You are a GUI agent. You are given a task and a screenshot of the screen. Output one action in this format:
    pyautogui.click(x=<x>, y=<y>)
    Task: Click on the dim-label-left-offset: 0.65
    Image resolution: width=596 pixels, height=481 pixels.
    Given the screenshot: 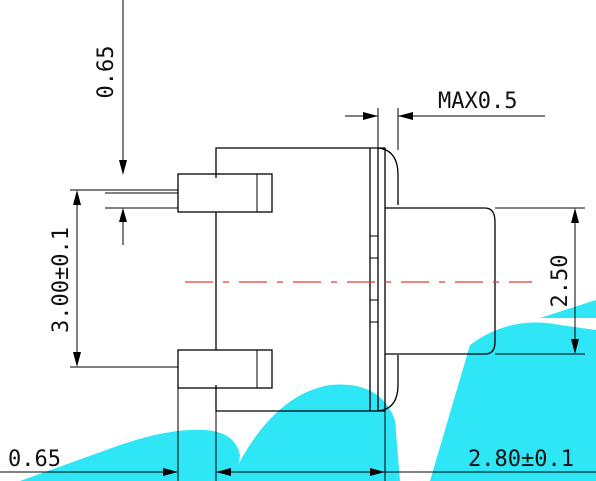 What is the action you would take?
    pyautogui.click(x=34, y=459)
    